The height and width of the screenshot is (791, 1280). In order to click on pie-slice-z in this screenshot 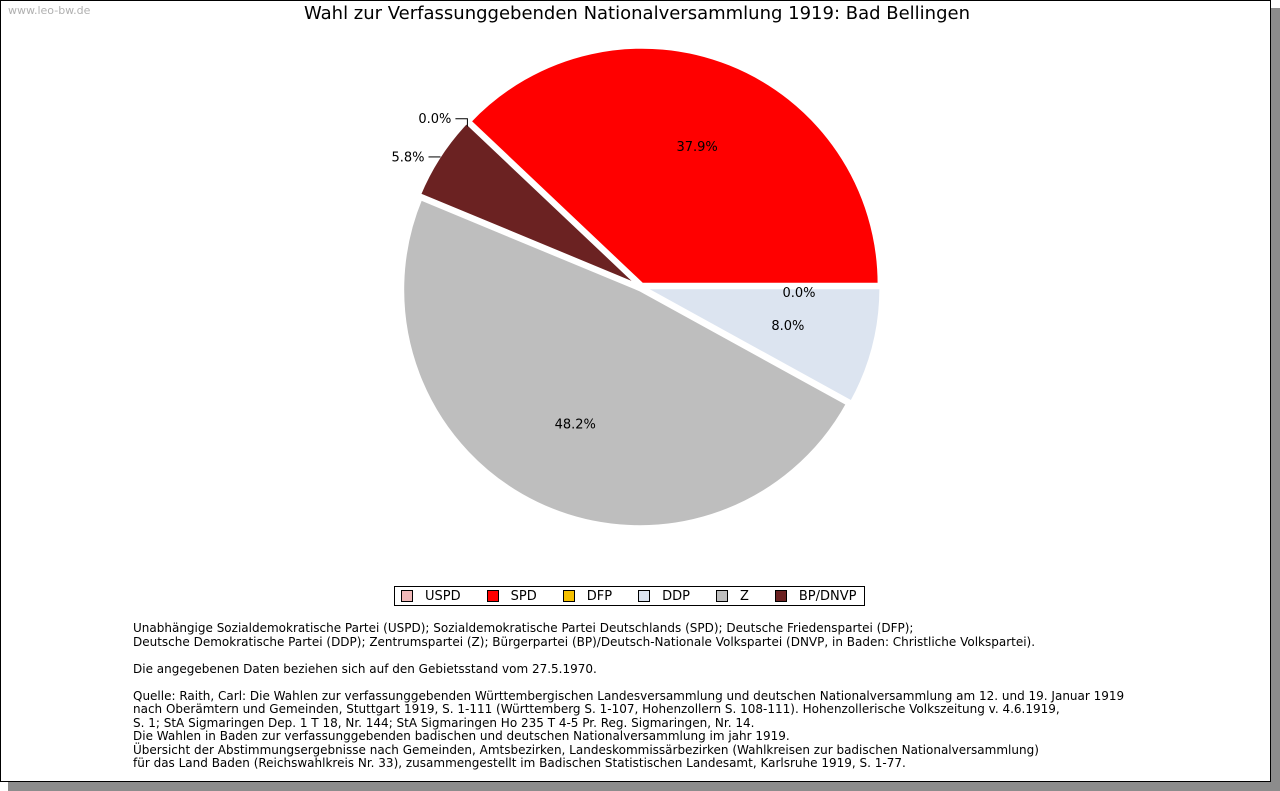, I will do `click(625, 362)`.